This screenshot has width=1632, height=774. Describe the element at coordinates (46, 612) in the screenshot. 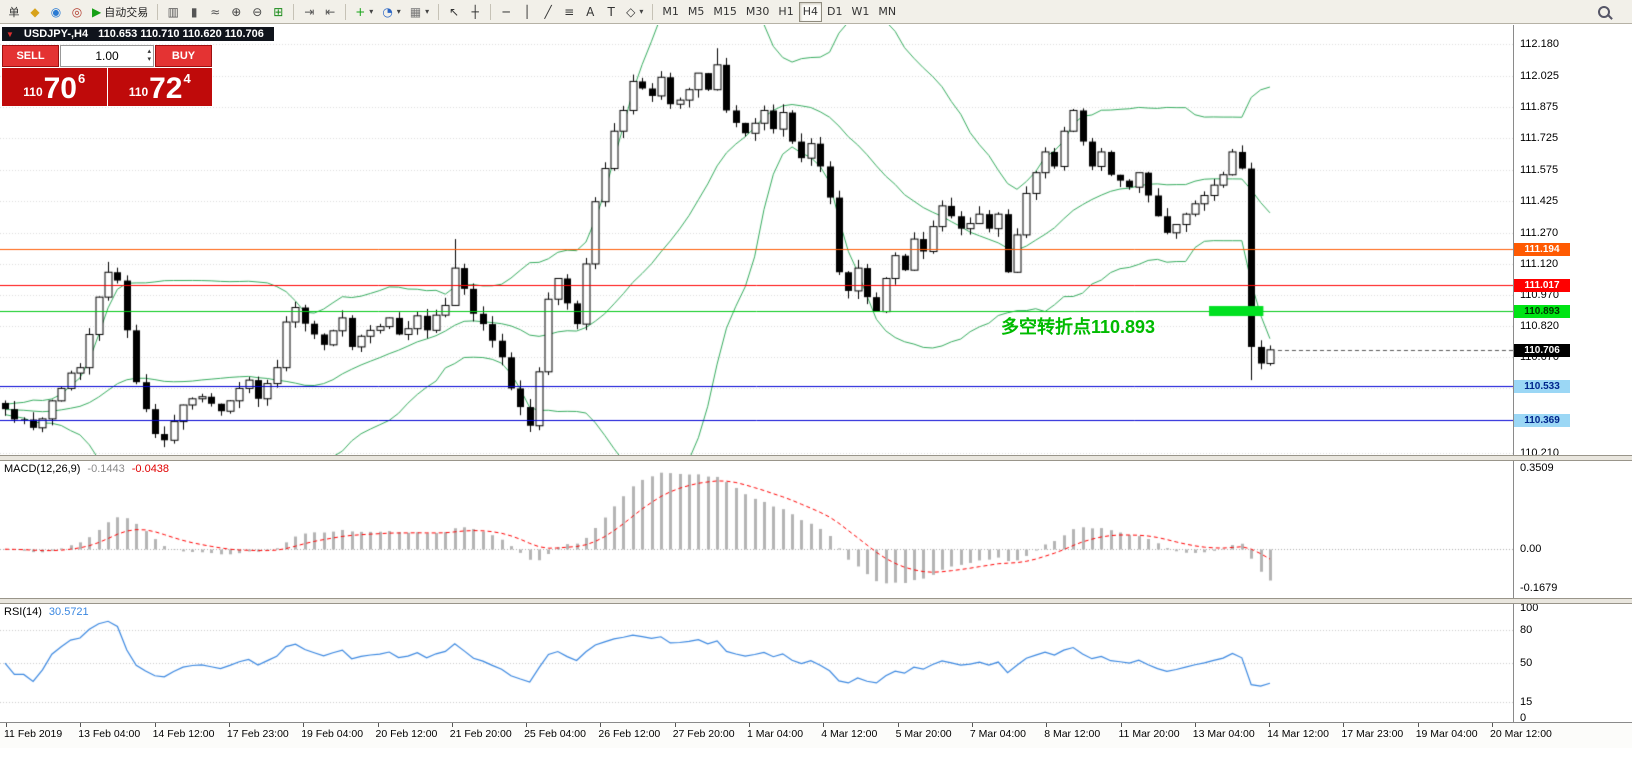

I see `rsi-label: RSI(14) 30.5721` at that location.